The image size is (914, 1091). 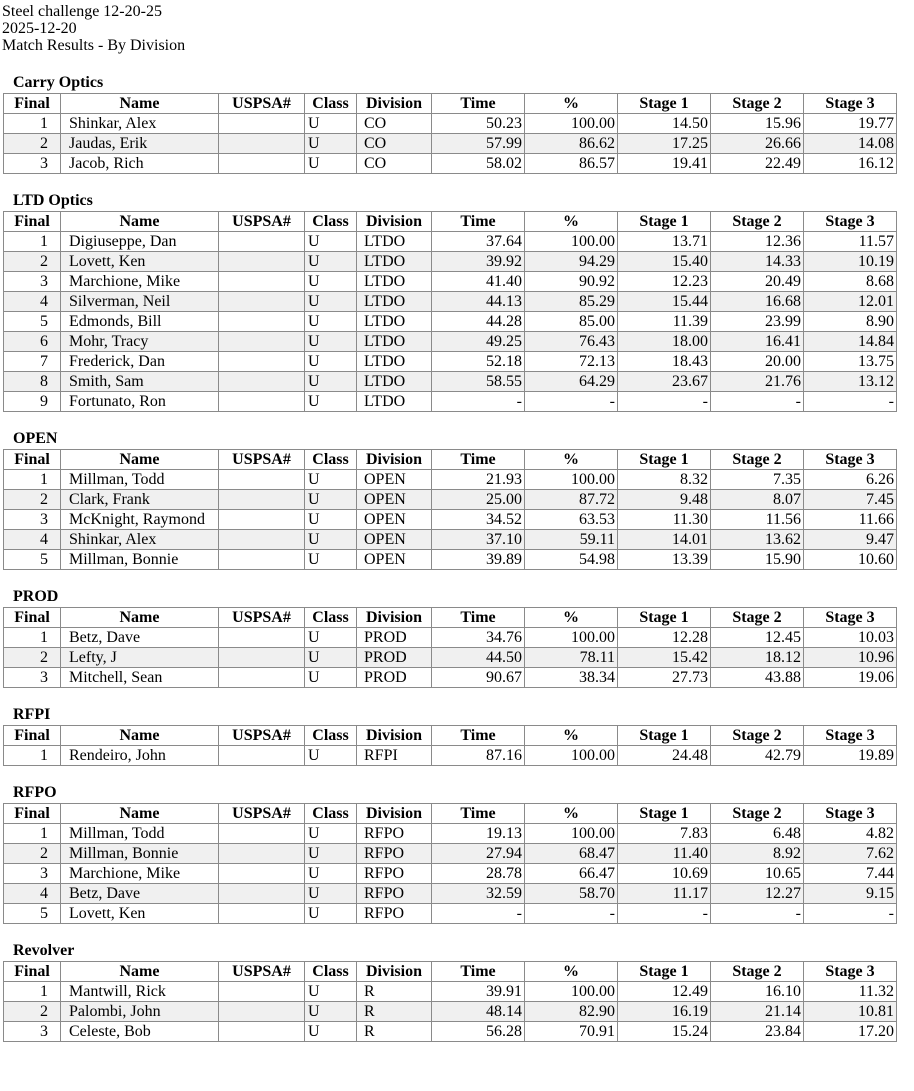 I want to click on match-name: Steel challenge 12-20-25, so click(x=82, y=11).